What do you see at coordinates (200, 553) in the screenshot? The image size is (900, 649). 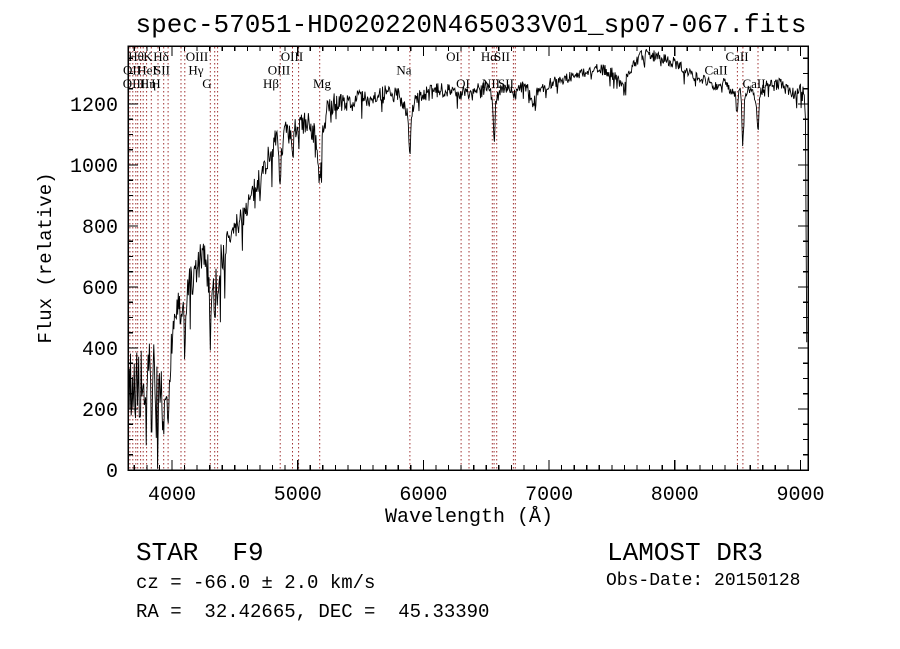 I see `object-class-label: STAR F9` at bounding box center [200, 553].